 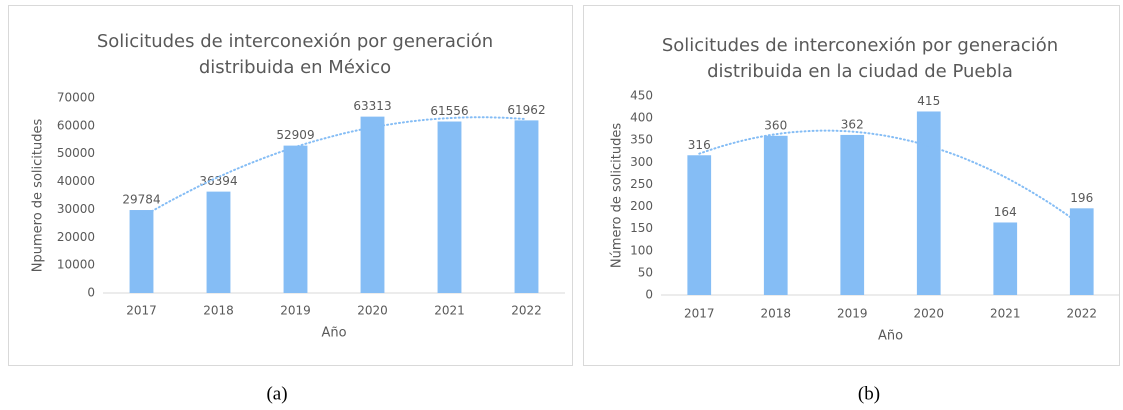 I want to click on trendline, so click(x=334, y=167).